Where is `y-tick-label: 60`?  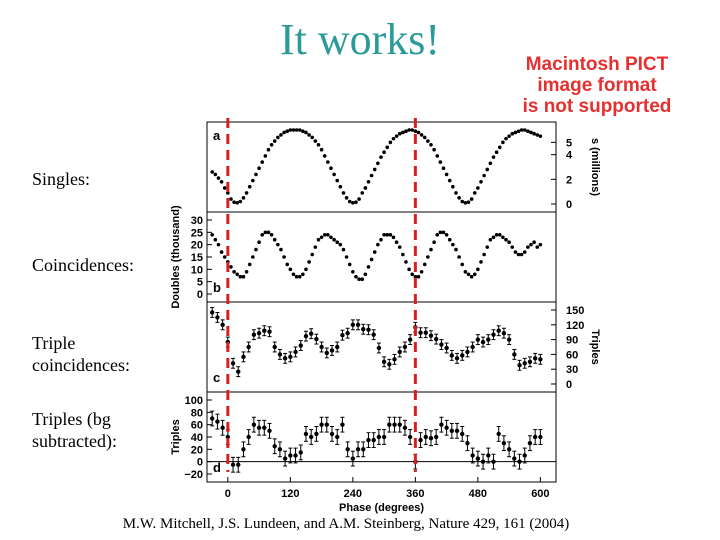 y-tick-label: 60 is located at coordinates (197, 426).